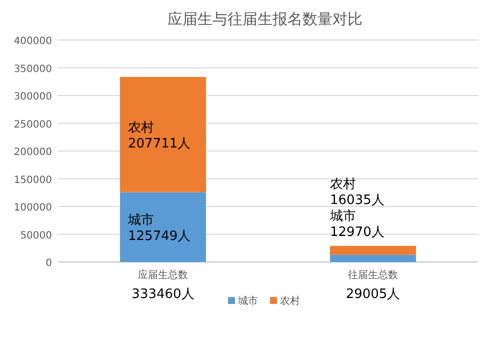 This screenshot has height=338, width=484. I want to click on y-tick-label: 300000, so click(33, 97).